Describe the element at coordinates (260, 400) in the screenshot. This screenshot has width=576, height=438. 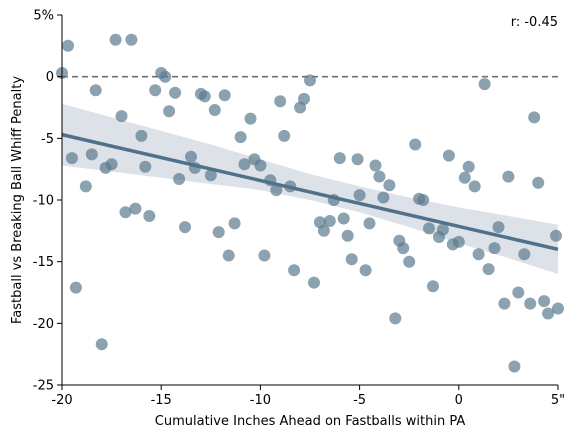
I see `x-tick-label: -10` at that location.